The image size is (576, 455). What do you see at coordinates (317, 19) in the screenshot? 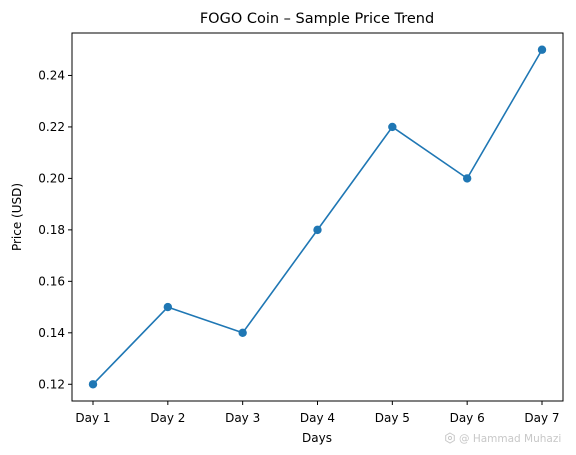
I see `chart-title: FOGO Coin – Sample Price Trend` at bounding box center [317, 19].